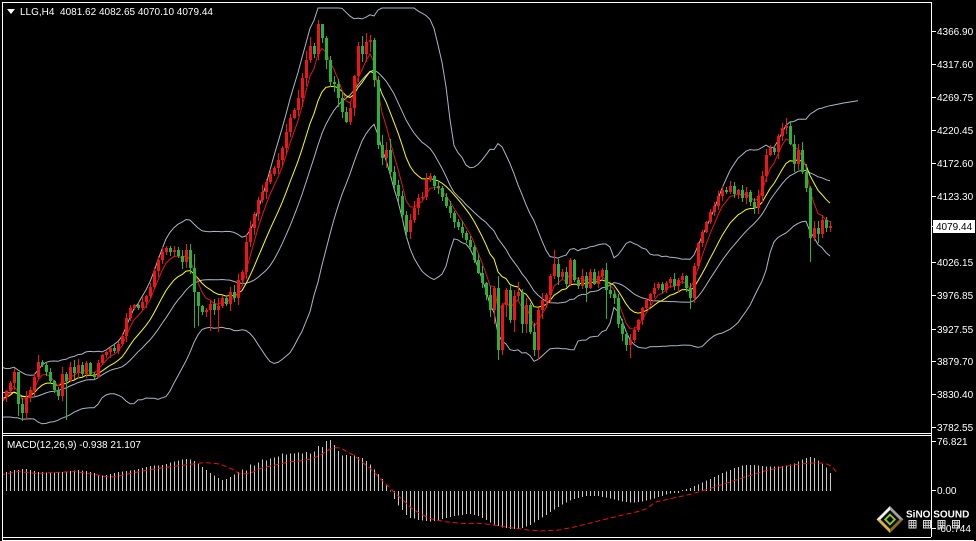  Describe the element at coordinates (955, 395) in the screenshot. I see `svg-text: 3830.40` at that location.